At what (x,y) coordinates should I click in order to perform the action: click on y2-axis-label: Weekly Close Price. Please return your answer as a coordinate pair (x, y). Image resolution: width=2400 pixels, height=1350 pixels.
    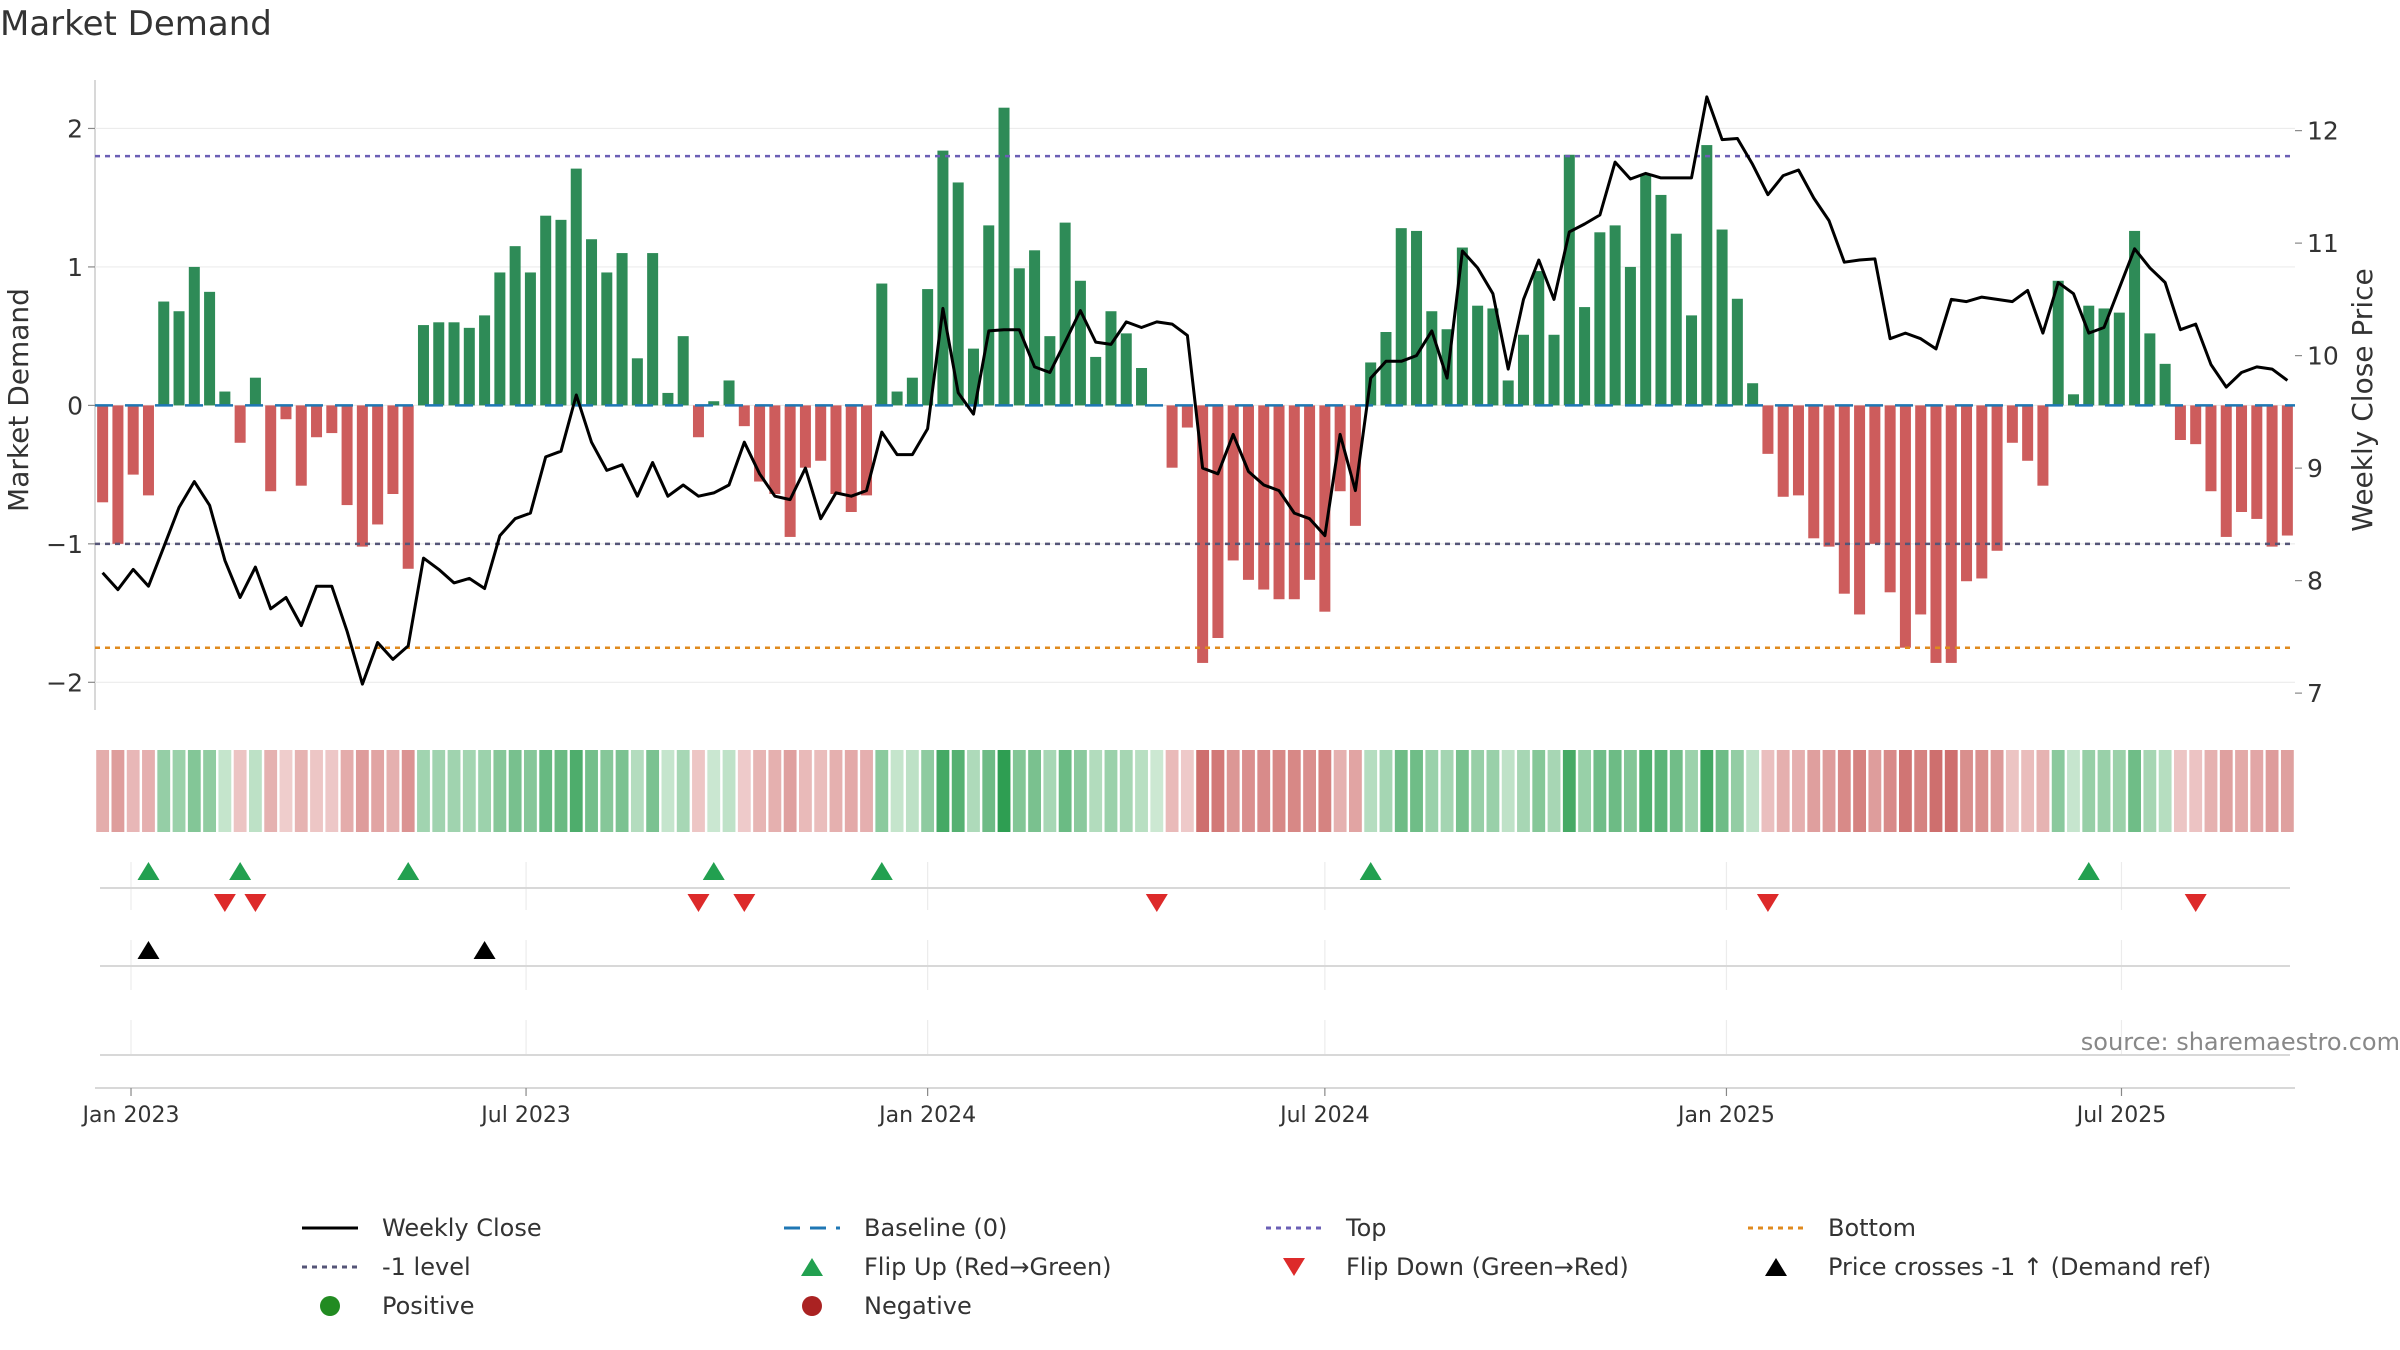
    Looking at the image, I should click on (2362, 399).